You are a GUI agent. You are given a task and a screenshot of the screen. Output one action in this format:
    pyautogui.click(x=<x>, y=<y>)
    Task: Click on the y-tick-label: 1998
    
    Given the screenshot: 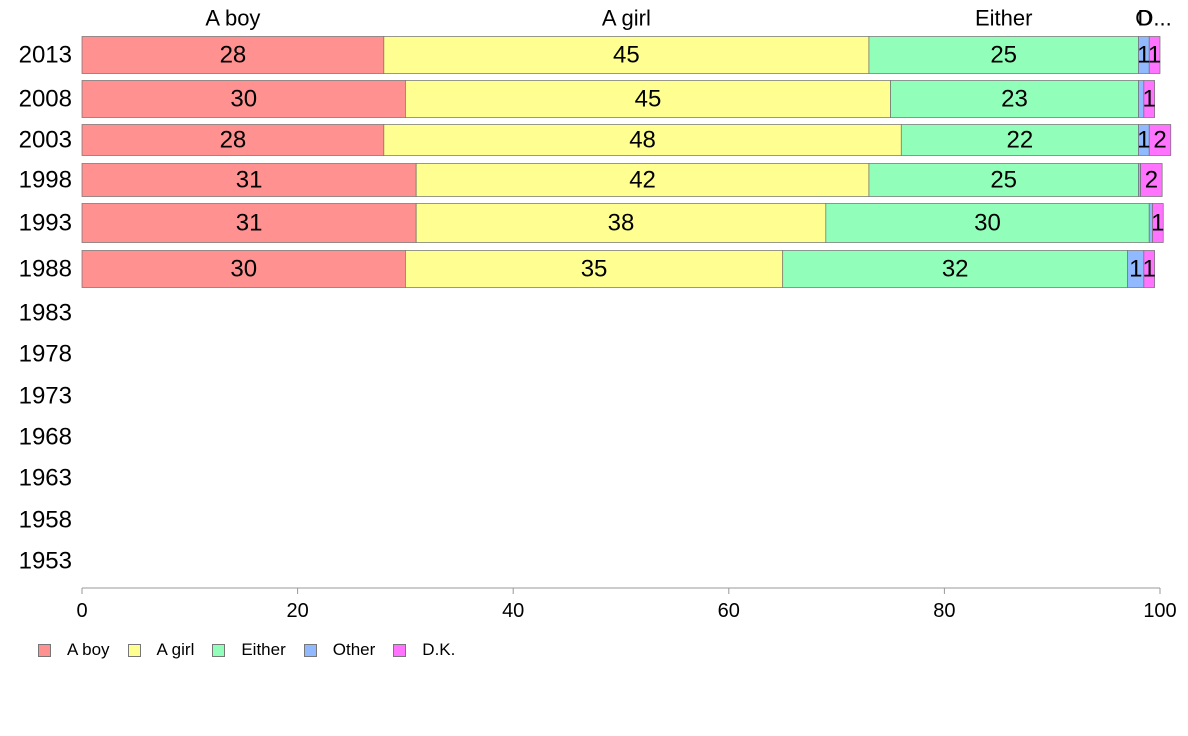 What is the action you would take?
    pyautogui.click(x=45, y=180)
    